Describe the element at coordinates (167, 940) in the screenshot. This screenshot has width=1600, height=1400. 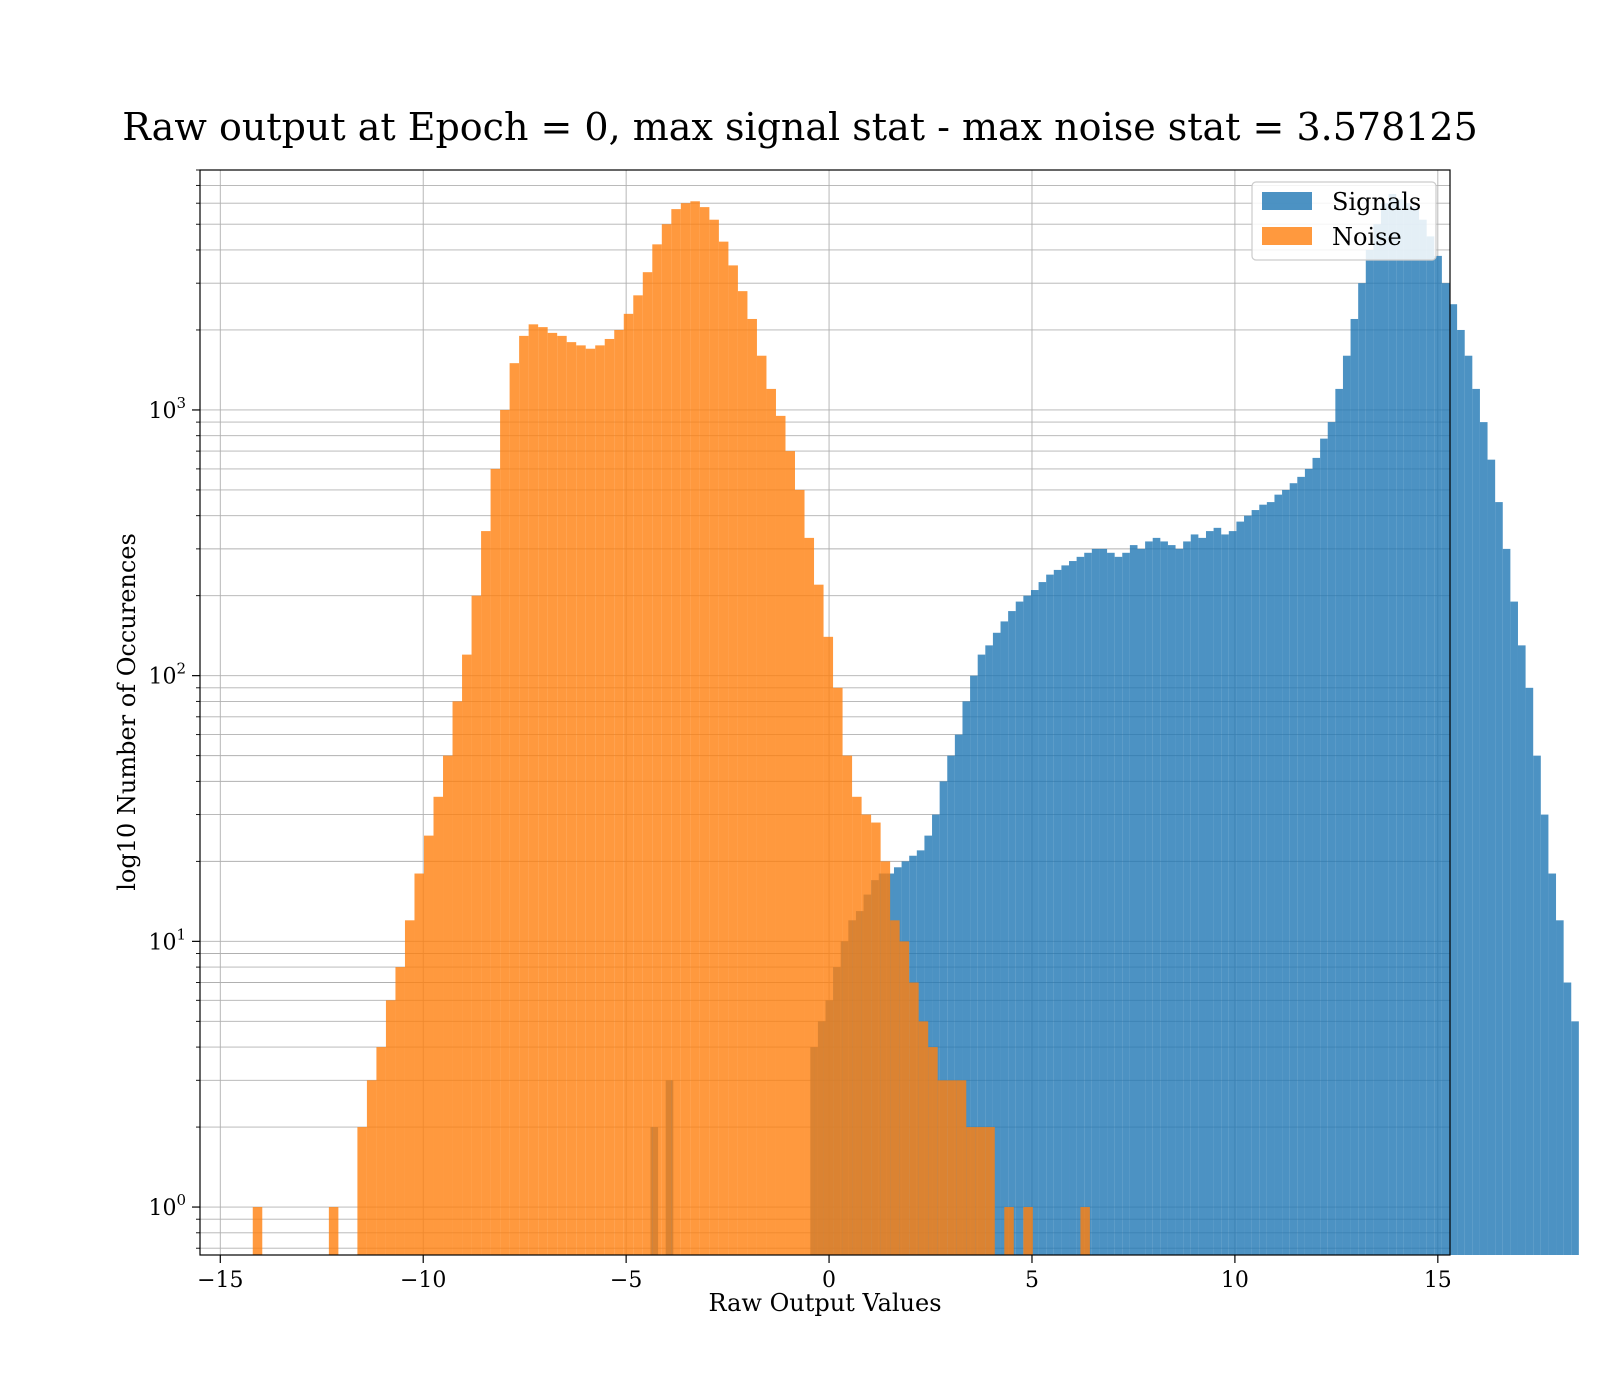
I see `y-tick-label: 101` at that location.